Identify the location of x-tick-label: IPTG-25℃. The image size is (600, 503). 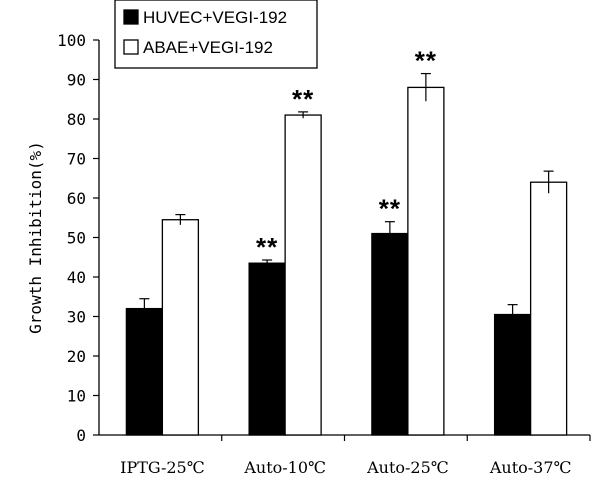
(162, 467).